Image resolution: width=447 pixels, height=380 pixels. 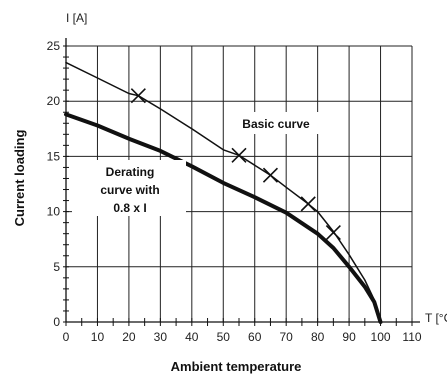 What do you see at coordinates (129, 208) in the screenshot?
I see `derating-label-line: 0.8 x I` at bounding box center [129, 208].